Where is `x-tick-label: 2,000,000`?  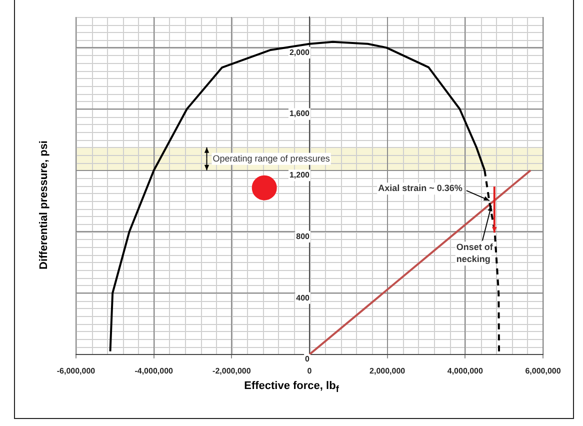
x-tick-label: 2,000,000 is located at coordinates (388, 371).